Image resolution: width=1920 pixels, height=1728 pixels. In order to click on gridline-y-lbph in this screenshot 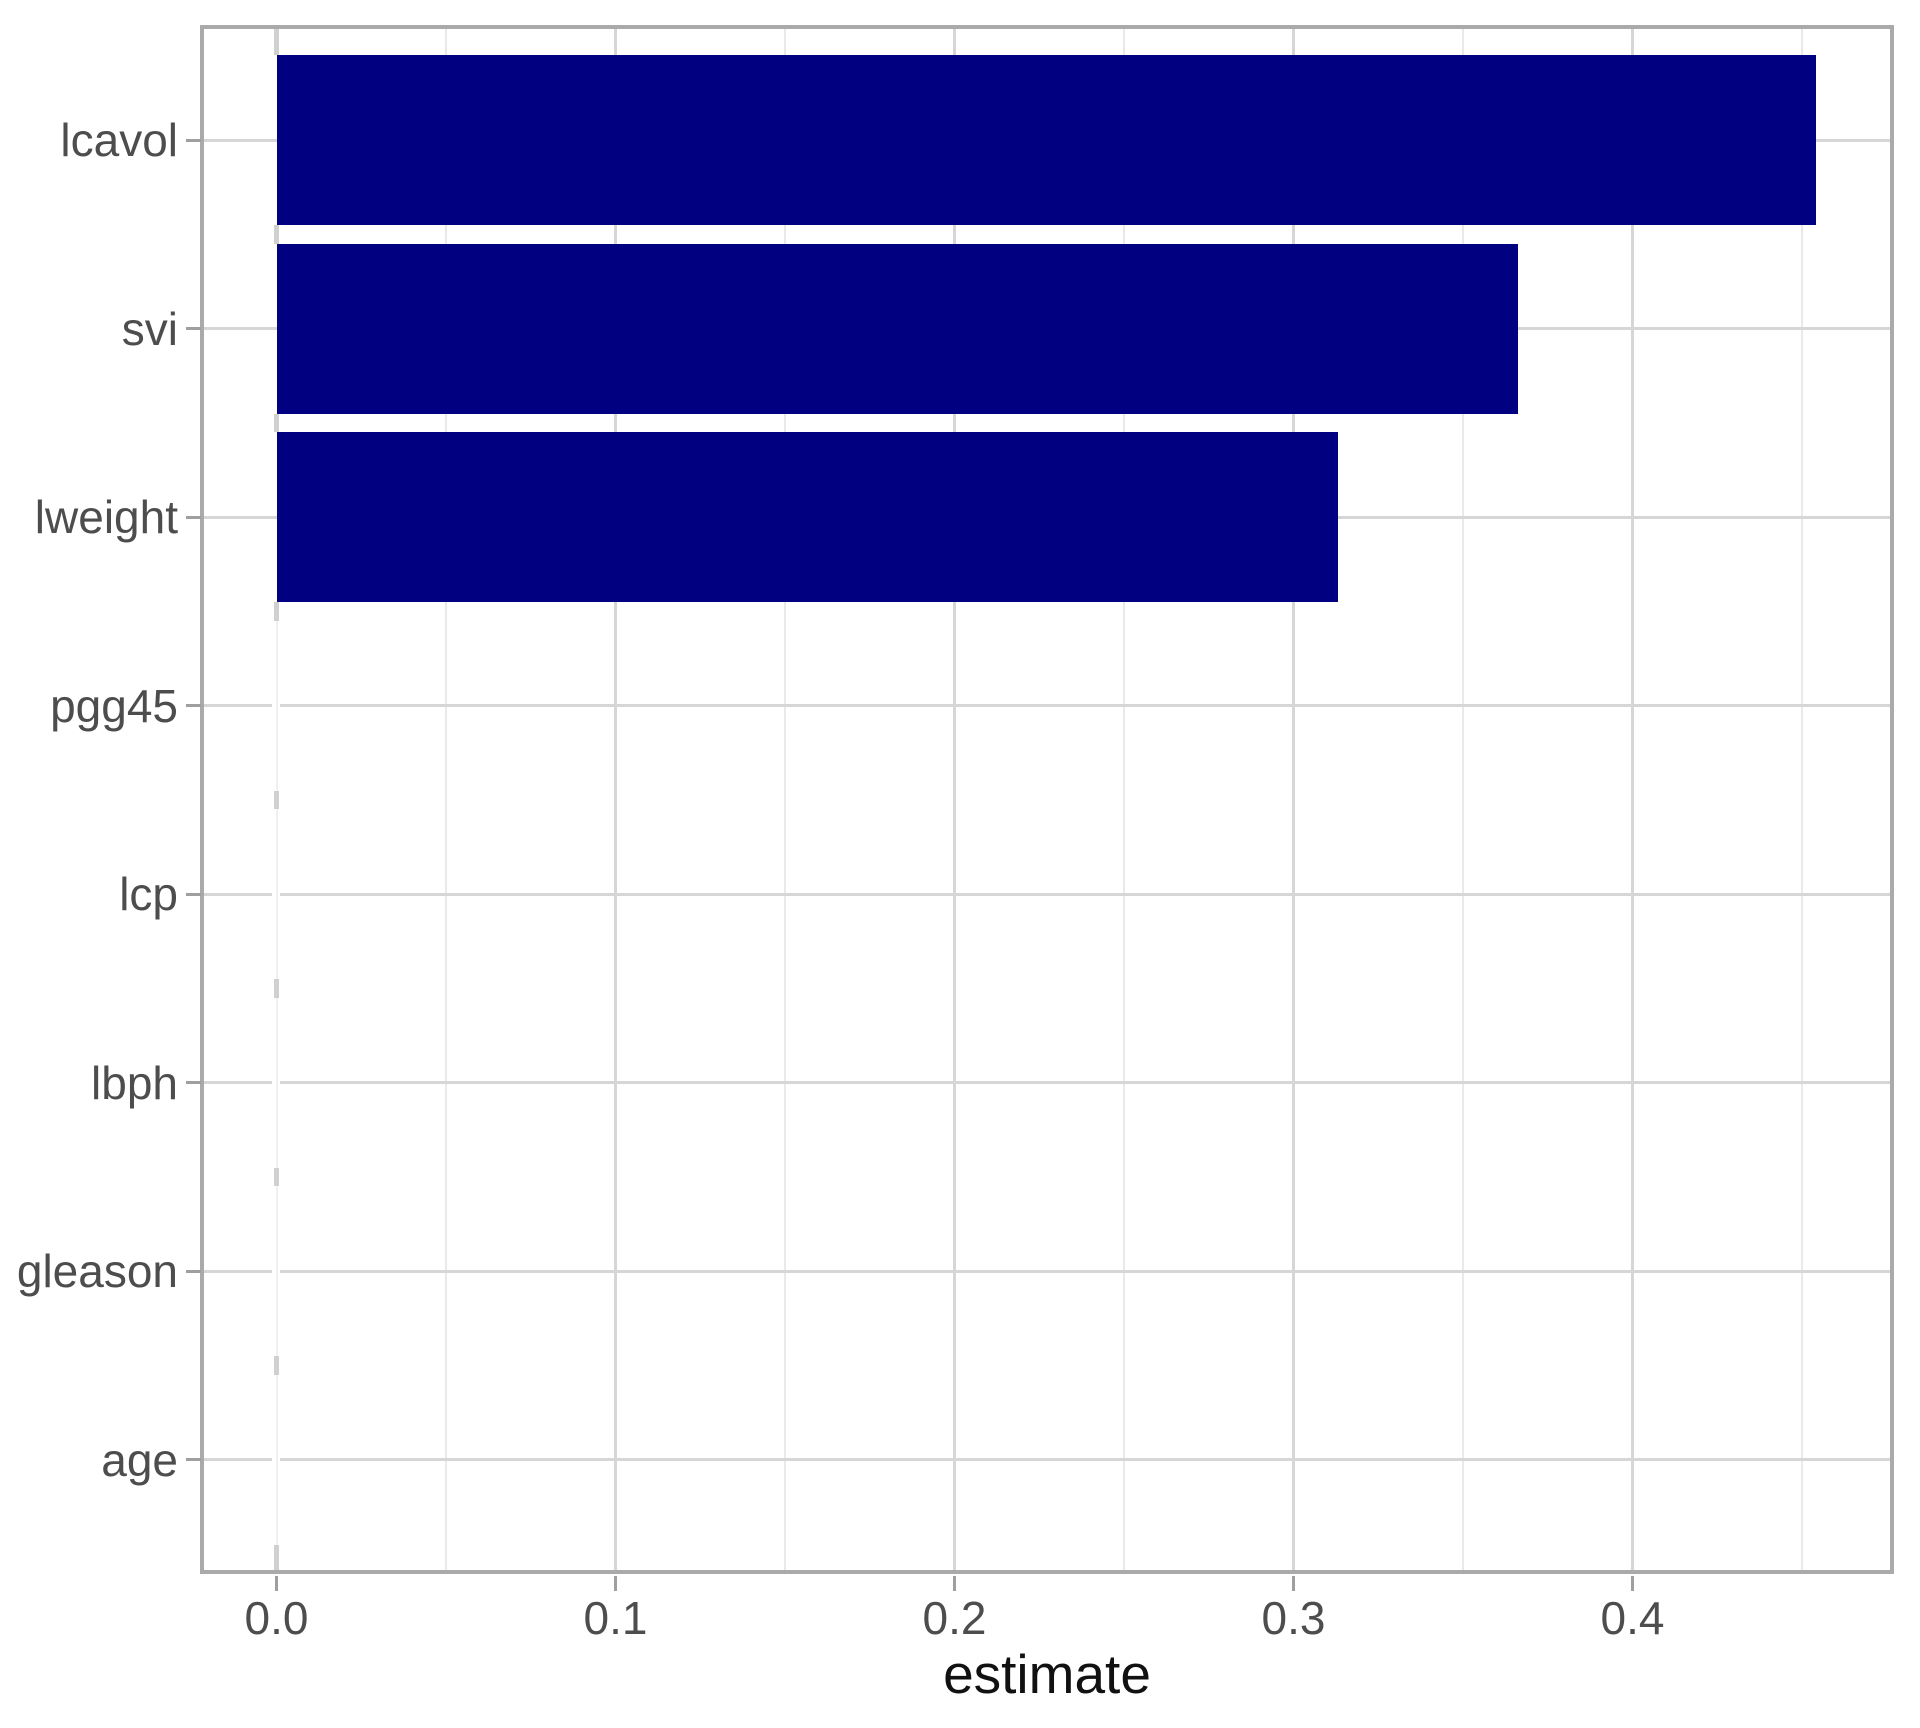, I will do `click(1047, 1082)`.